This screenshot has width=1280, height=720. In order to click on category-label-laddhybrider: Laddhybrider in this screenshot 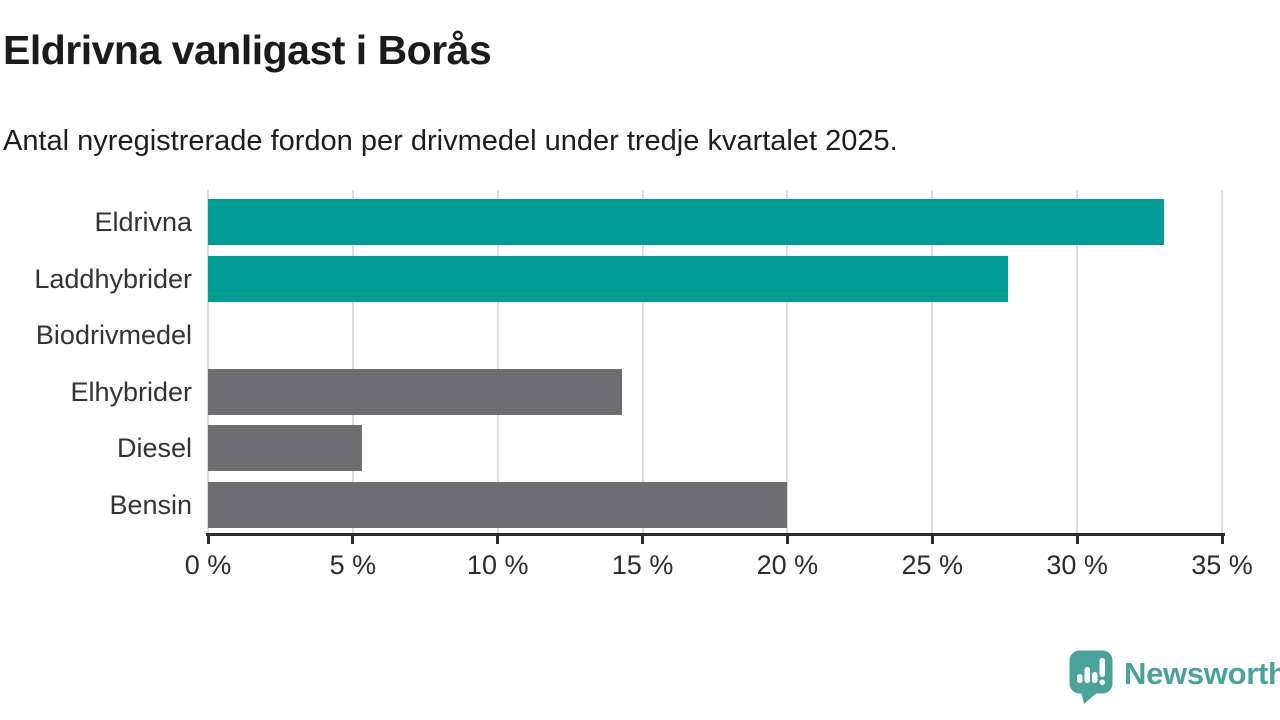, I will do `click(113, 278)`.